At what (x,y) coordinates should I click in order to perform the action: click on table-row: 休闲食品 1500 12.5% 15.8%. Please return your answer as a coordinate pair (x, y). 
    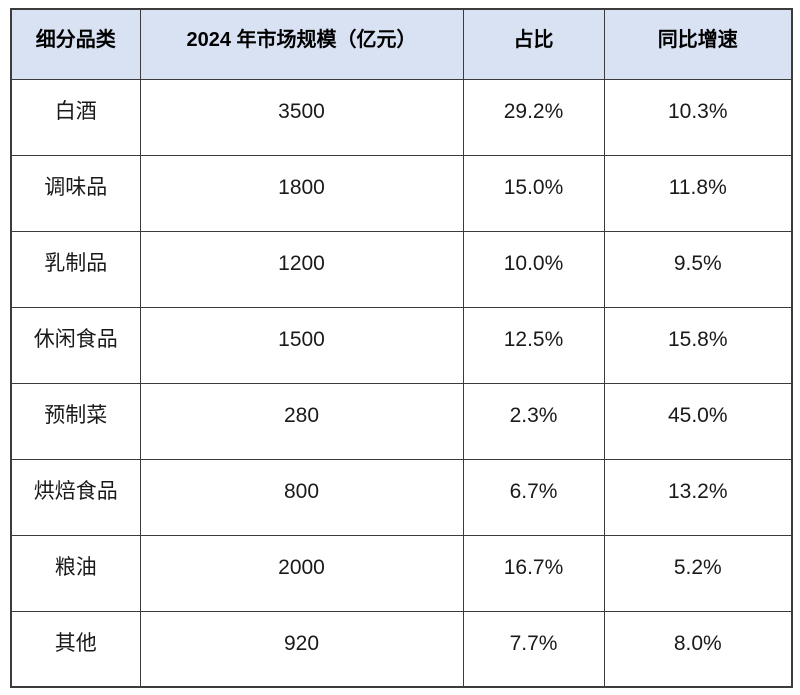
    Looking at the image, I should click on (401, 345).